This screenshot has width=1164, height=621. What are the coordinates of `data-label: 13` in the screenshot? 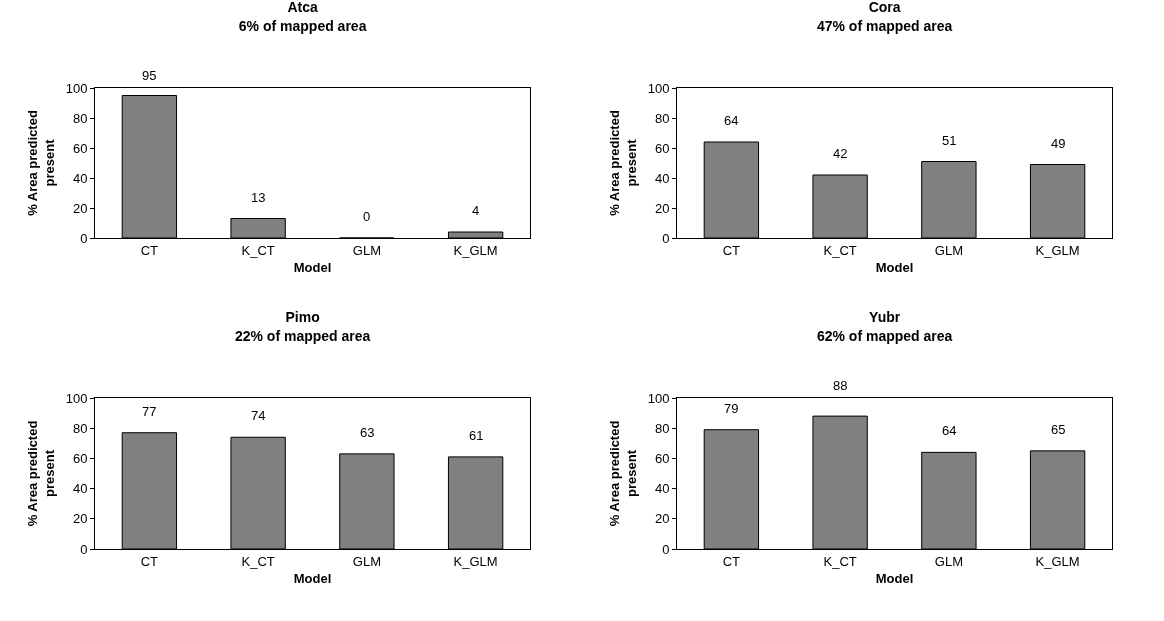 It's located at (258, 197).